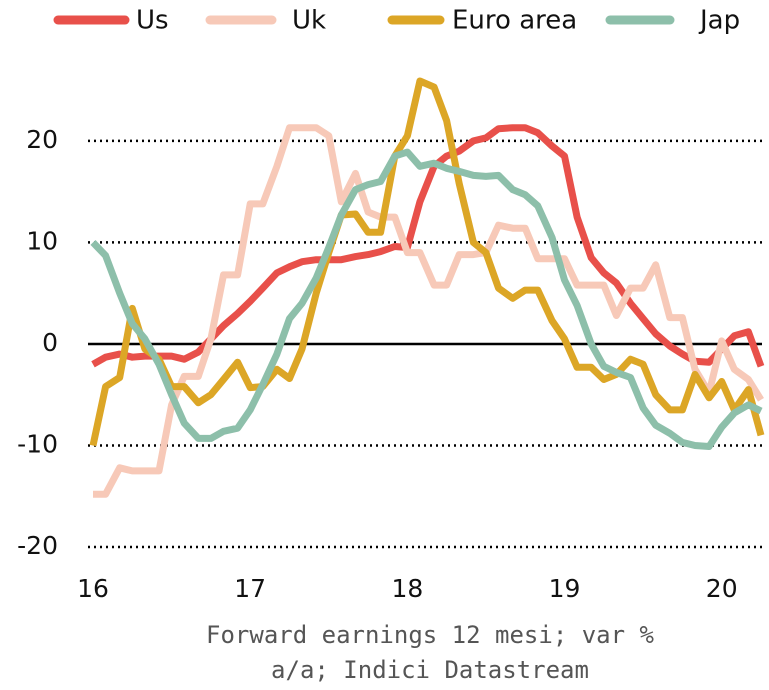  What do you see at coordinates (37, 443) in the screenshot?
I see `y-tick-label: -10` at bounding box center [37, 443].